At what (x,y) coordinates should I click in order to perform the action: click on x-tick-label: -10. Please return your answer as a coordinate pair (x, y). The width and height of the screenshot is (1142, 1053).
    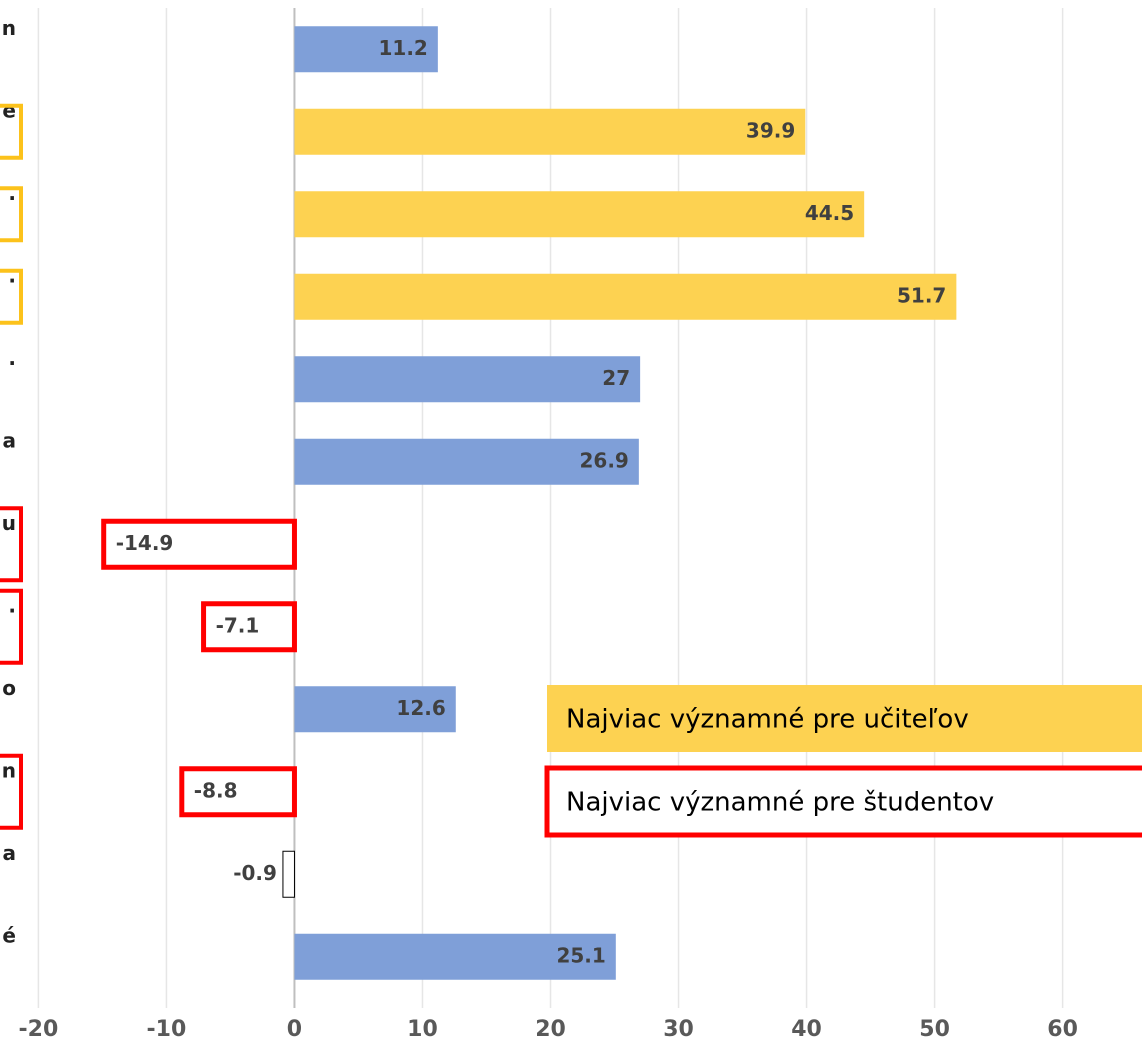
    Looking at the image, I should click on (167, 1029).